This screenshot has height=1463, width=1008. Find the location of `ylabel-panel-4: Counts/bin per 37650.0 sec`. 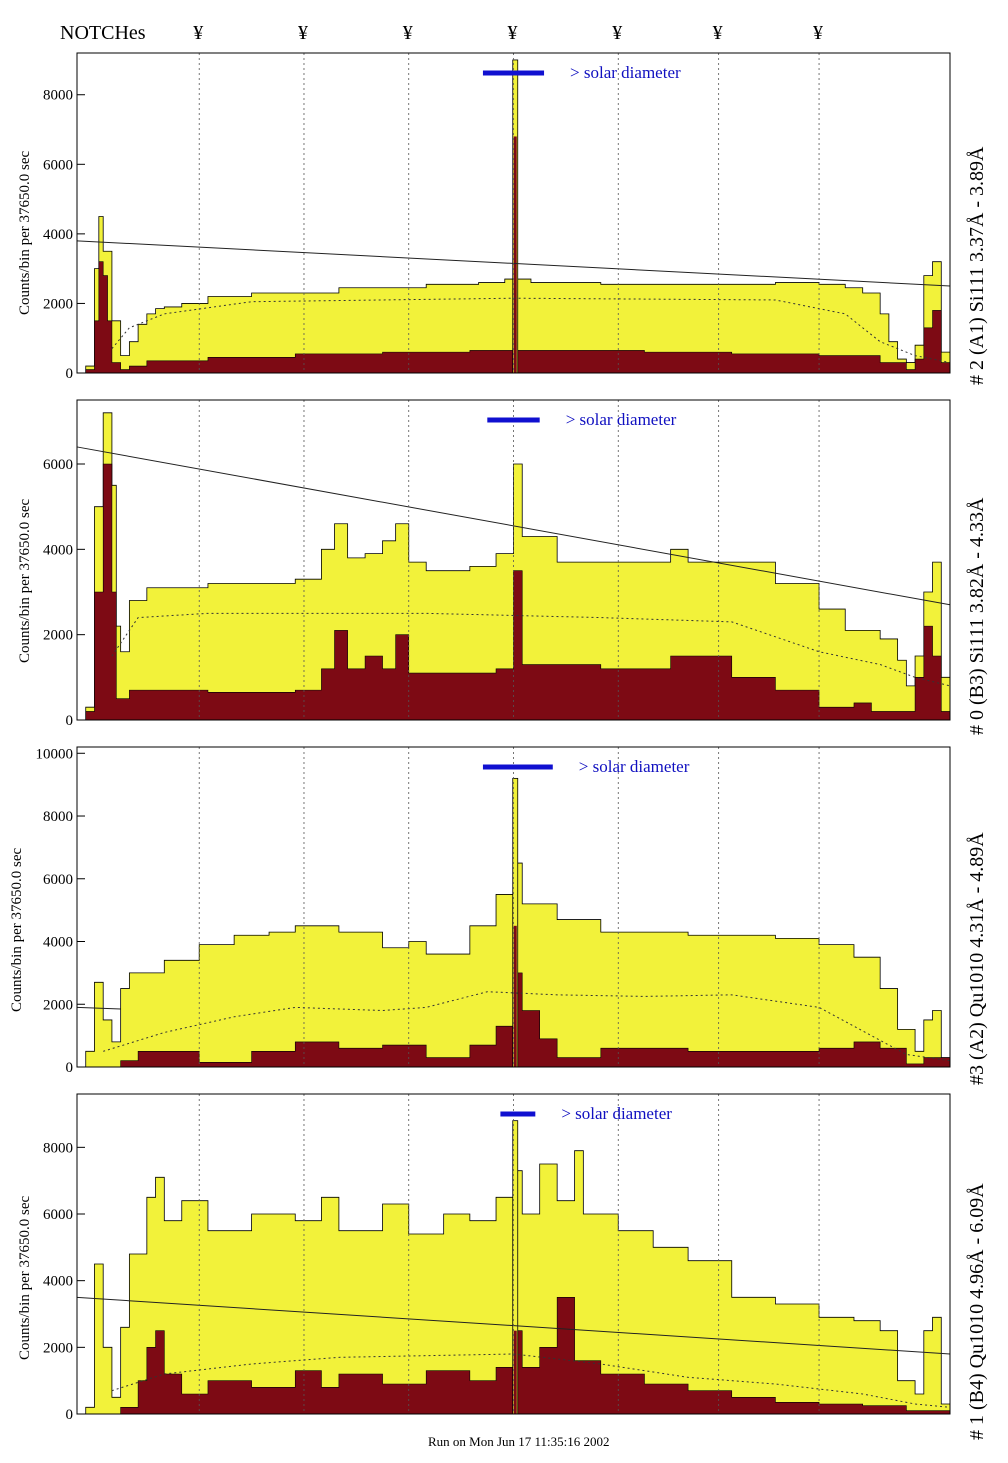

ylabel-panel-4: Counts/bin per 37650.0 sec is located at coordinates (25, 1277).